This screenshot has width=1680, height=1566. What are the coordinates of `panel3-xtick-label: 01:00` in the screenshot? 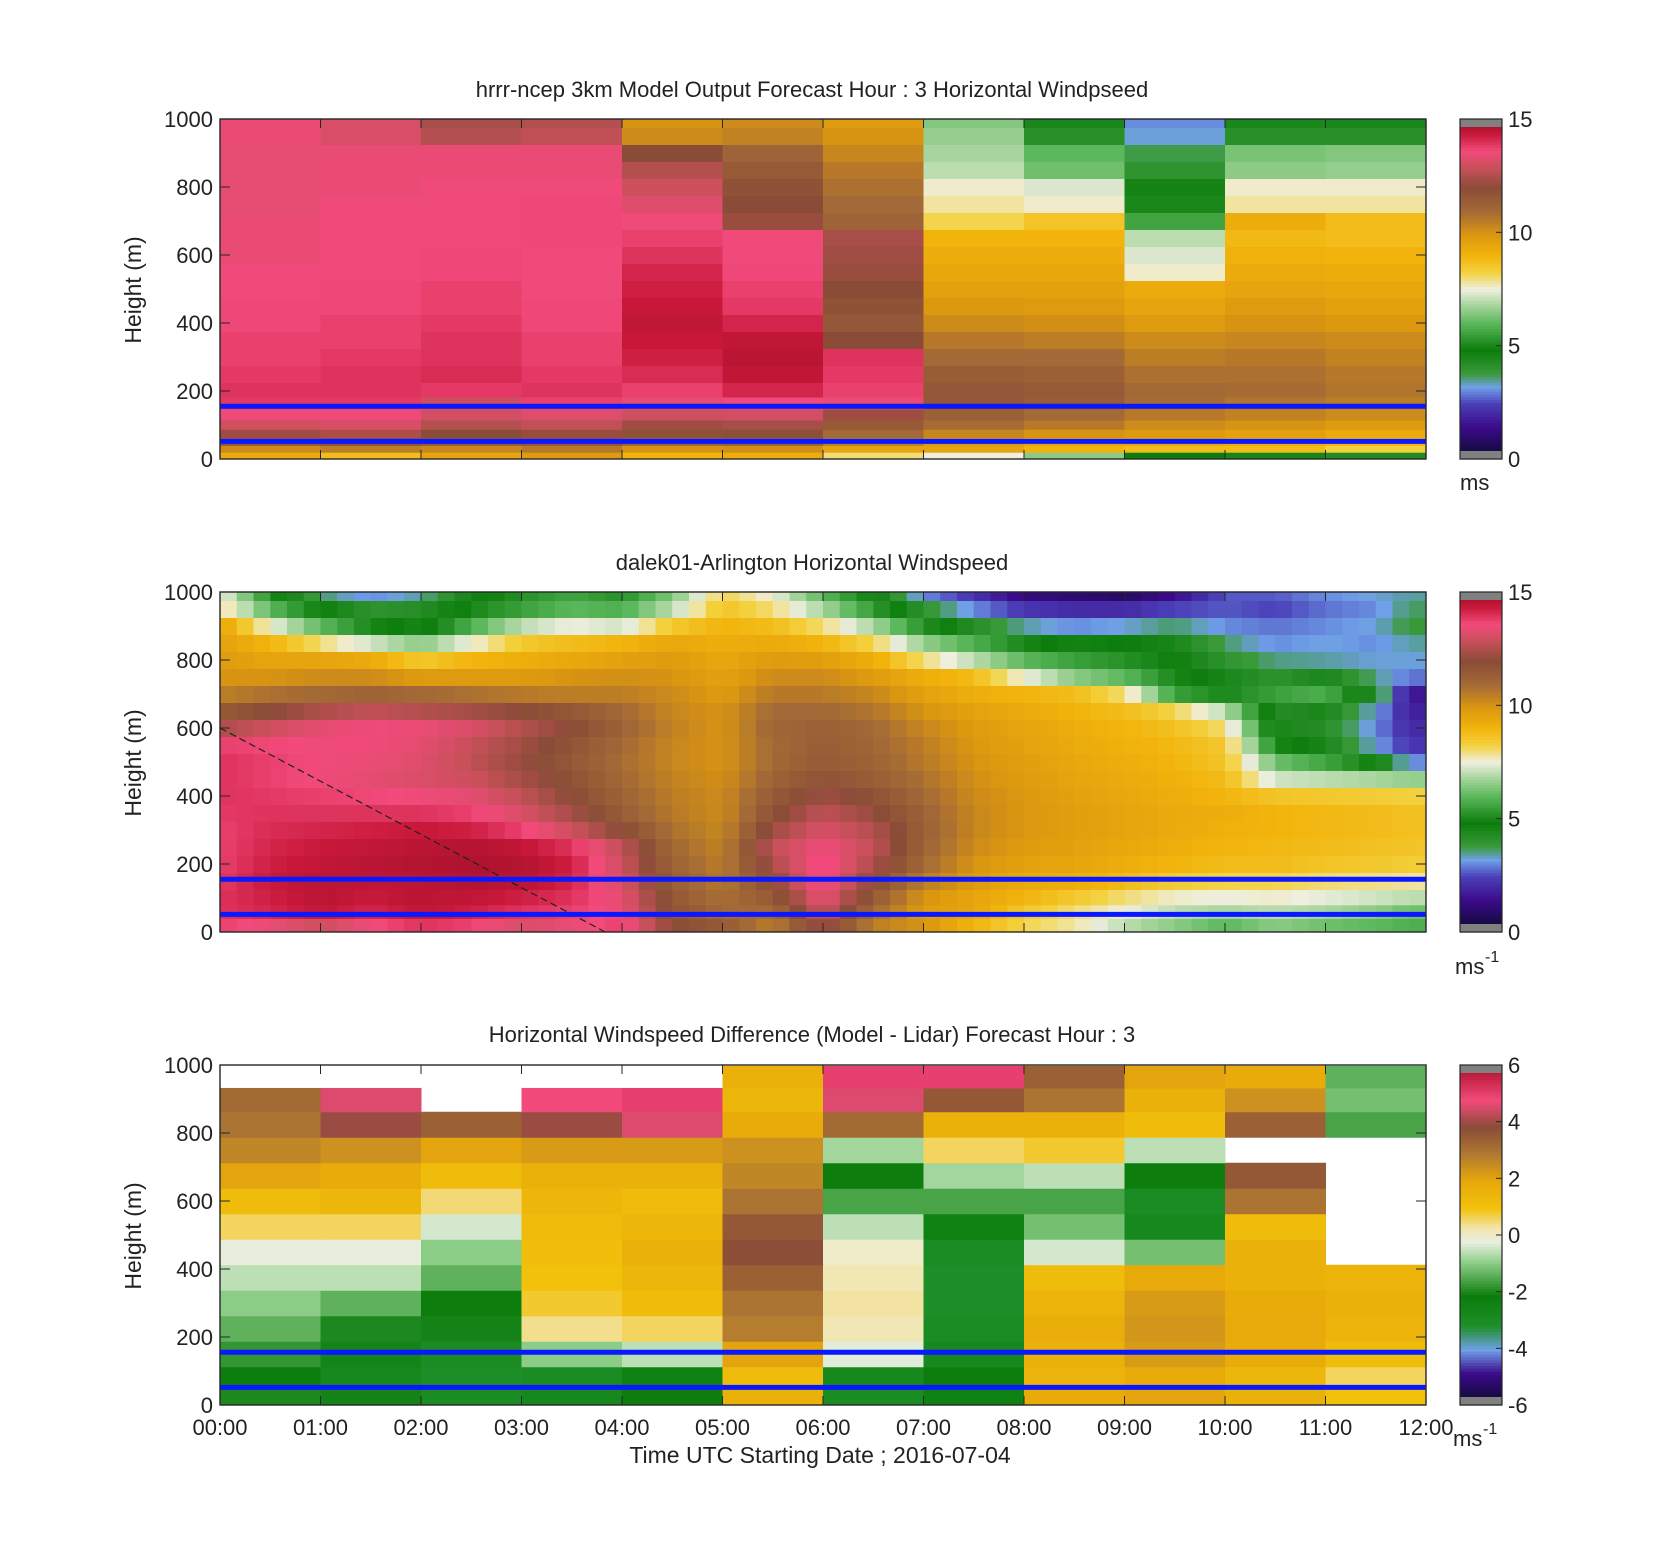 It's located at (320, 1427).